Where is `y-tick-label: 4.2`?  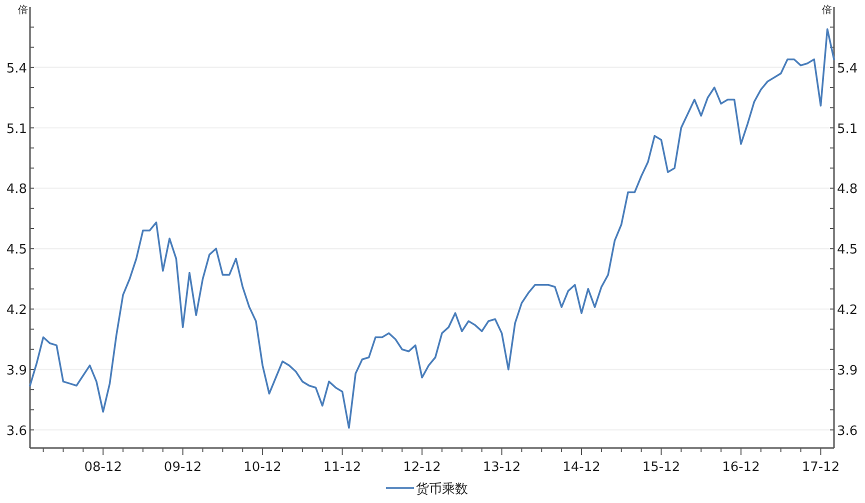 y-tick-label: 4.2 is located at coordinates (16, 310).